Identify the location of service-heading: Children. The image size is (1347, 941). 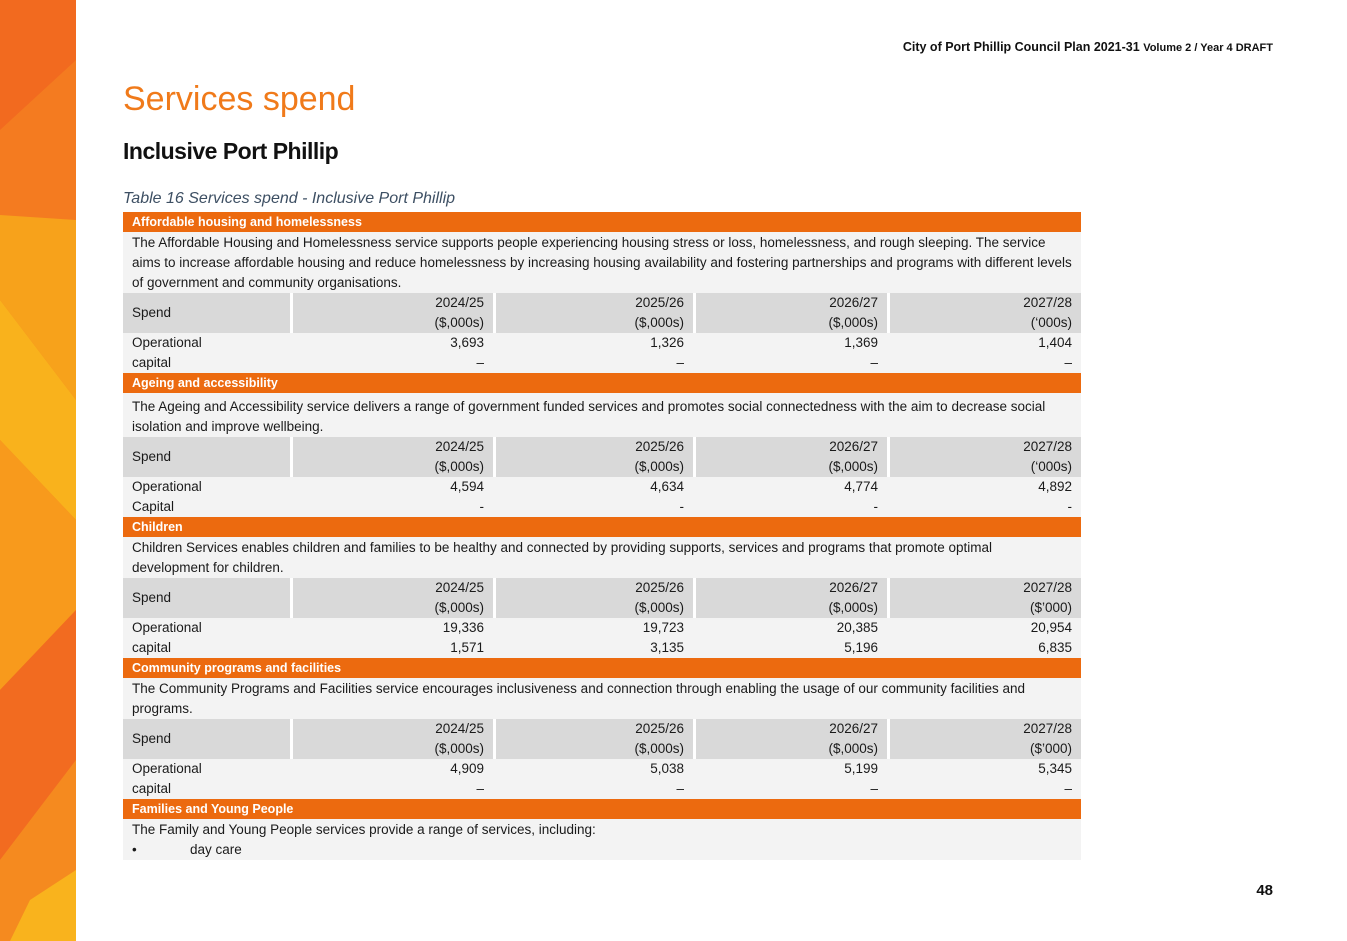
(602, 527).